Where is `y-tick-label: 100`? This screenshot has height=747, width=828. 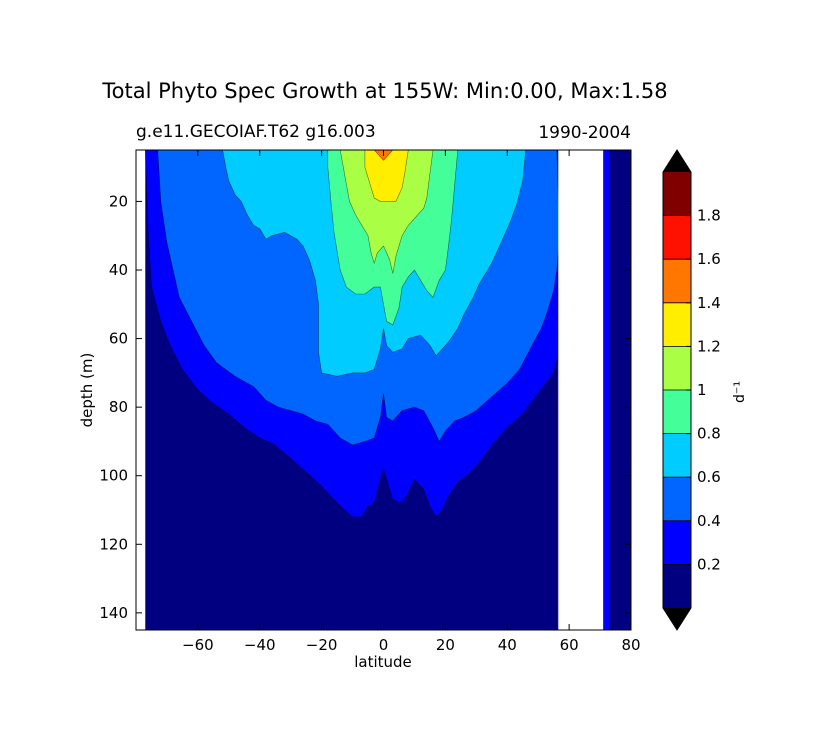
y-tick-label: 100 is located at coordinates (113, 476).